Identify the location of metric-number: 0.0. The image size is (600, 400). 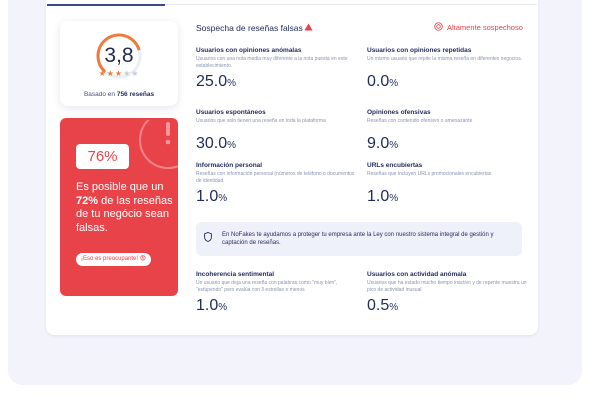
(378, 81).